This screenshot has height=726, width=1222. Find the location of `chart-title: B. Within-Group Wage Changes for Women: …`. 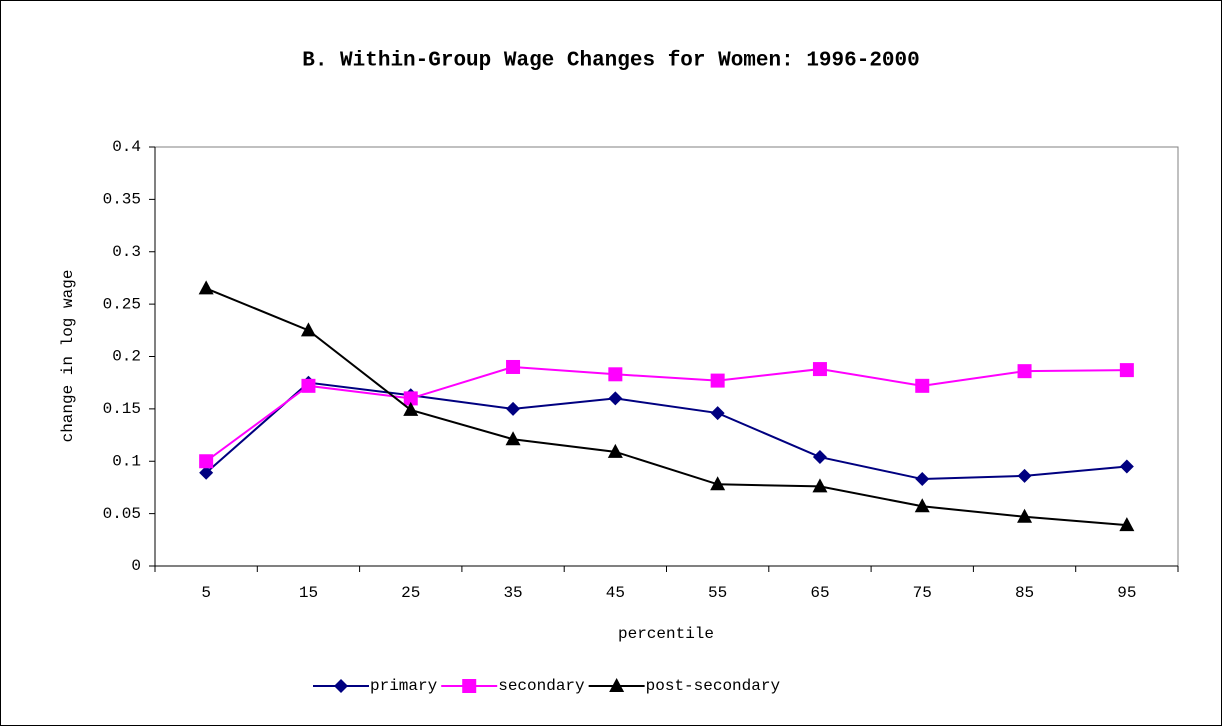

chart-title: B. Within-Group Wage Changes for Women: … is located at coordinates (611, 61).